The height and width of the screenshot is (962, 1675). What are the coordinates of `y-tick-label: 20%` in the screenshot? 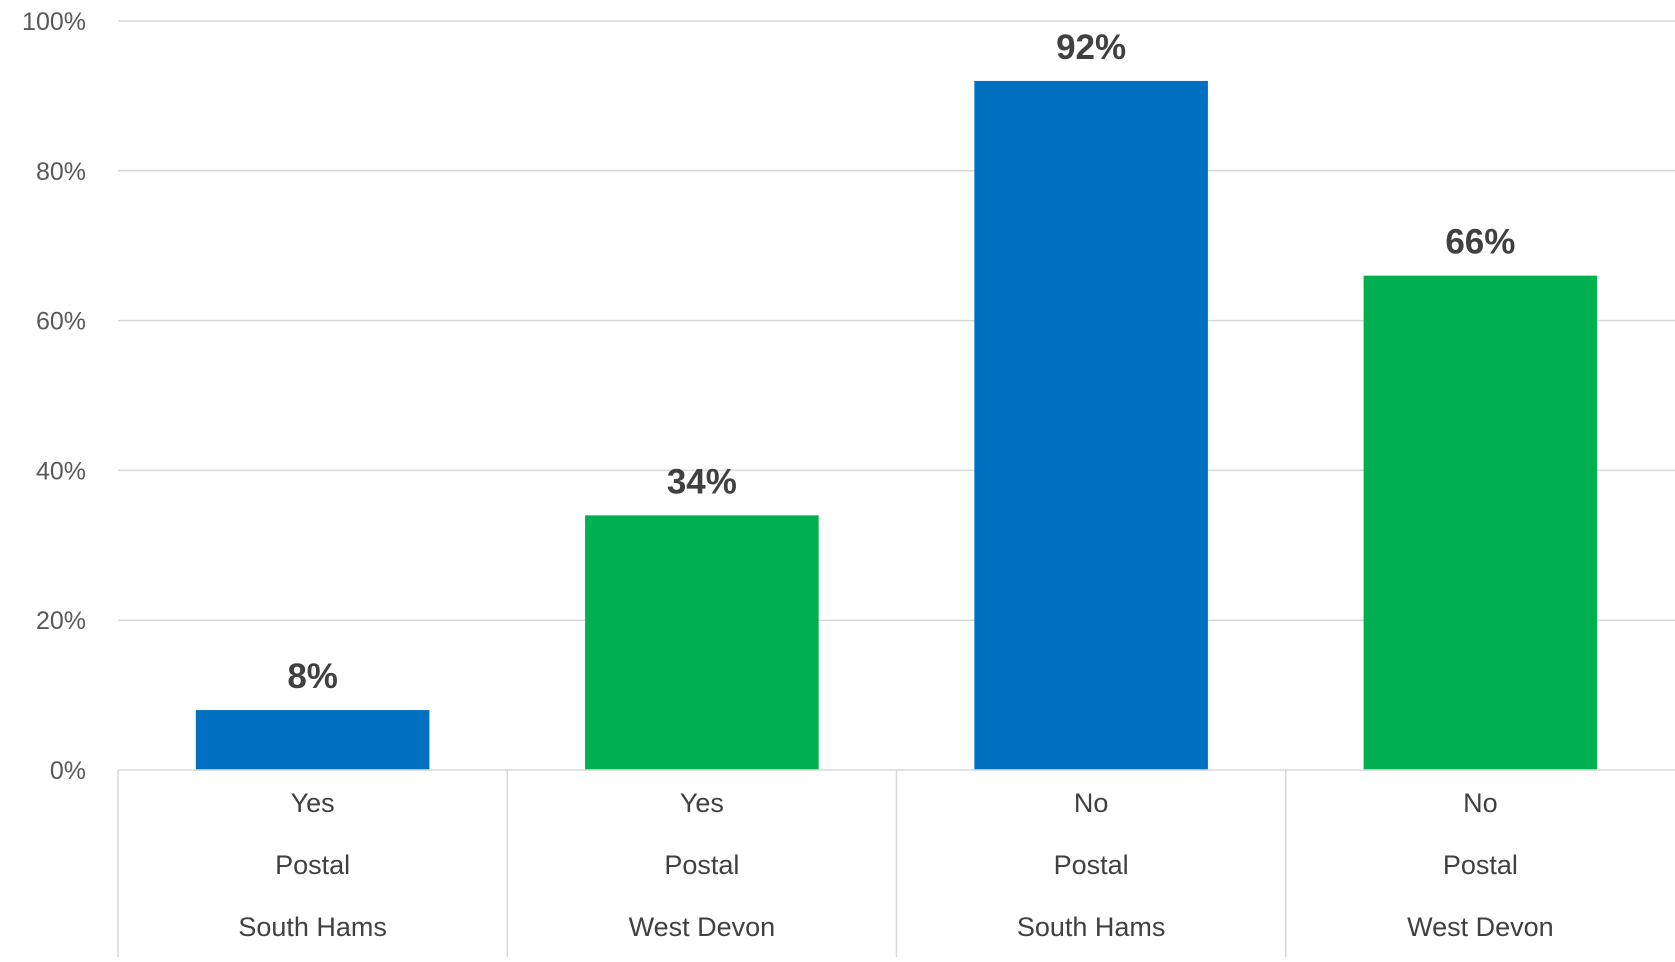 It's located at (61, 621).